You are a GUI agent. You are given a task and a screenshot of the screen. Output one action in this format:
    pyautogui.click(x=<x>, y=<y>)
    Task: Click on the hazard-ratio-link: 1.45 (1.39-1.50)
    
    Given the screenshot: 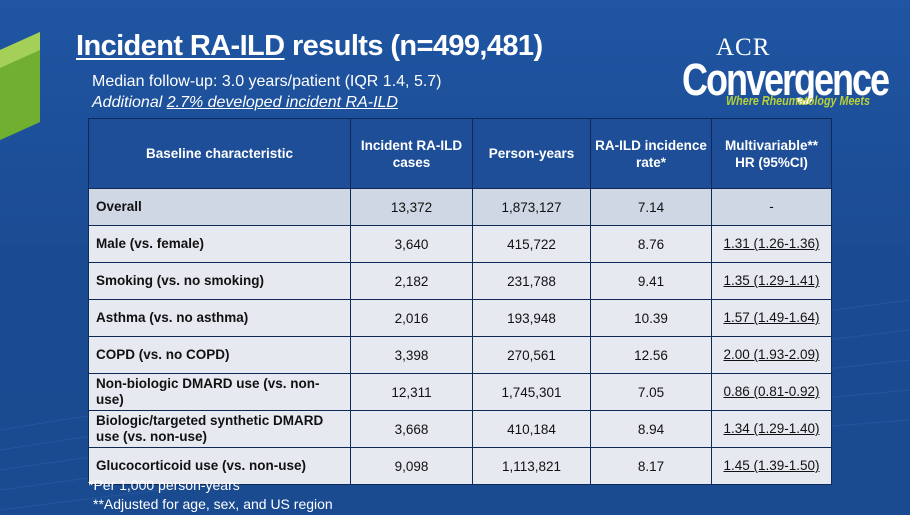 What is the action you would take?
    pyautogui.click(x=771, y=465)
    